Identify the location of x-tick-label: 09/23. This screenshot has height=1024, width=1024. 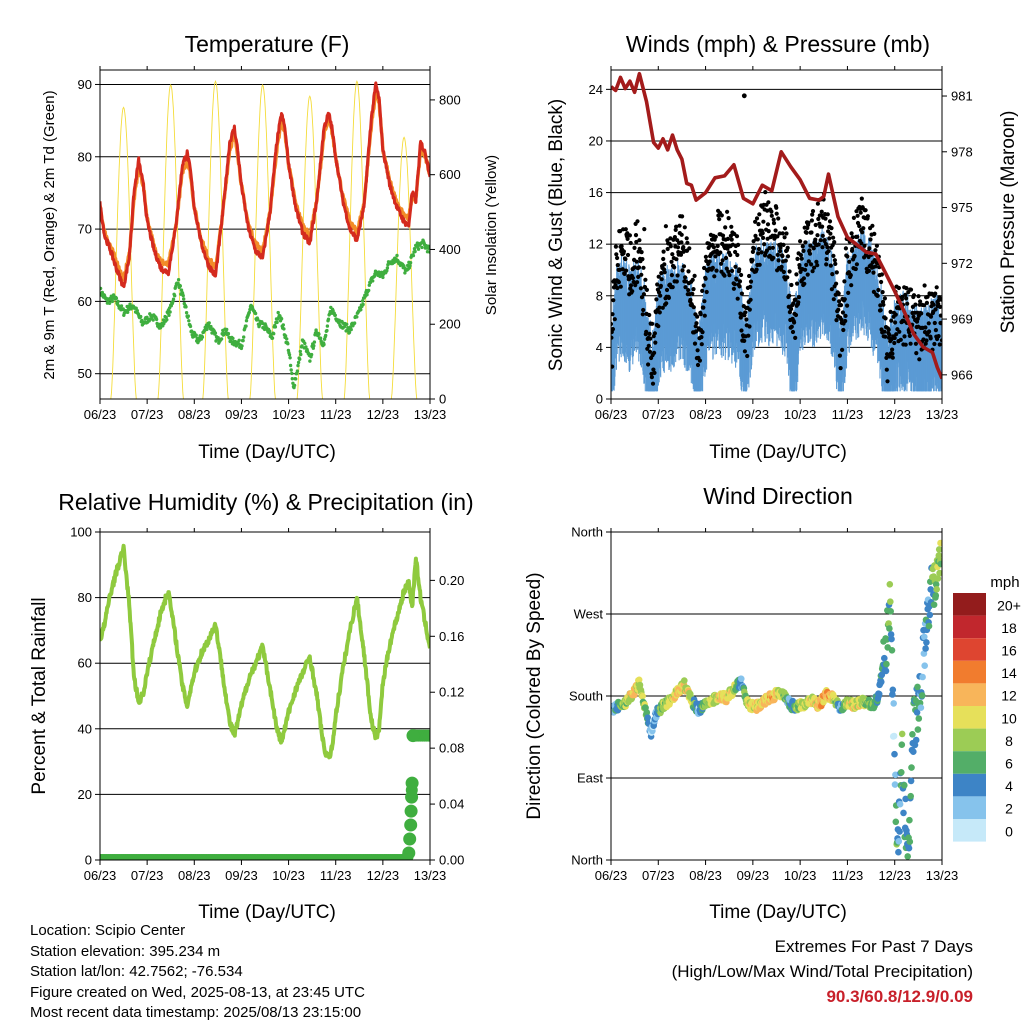
(241, 414).